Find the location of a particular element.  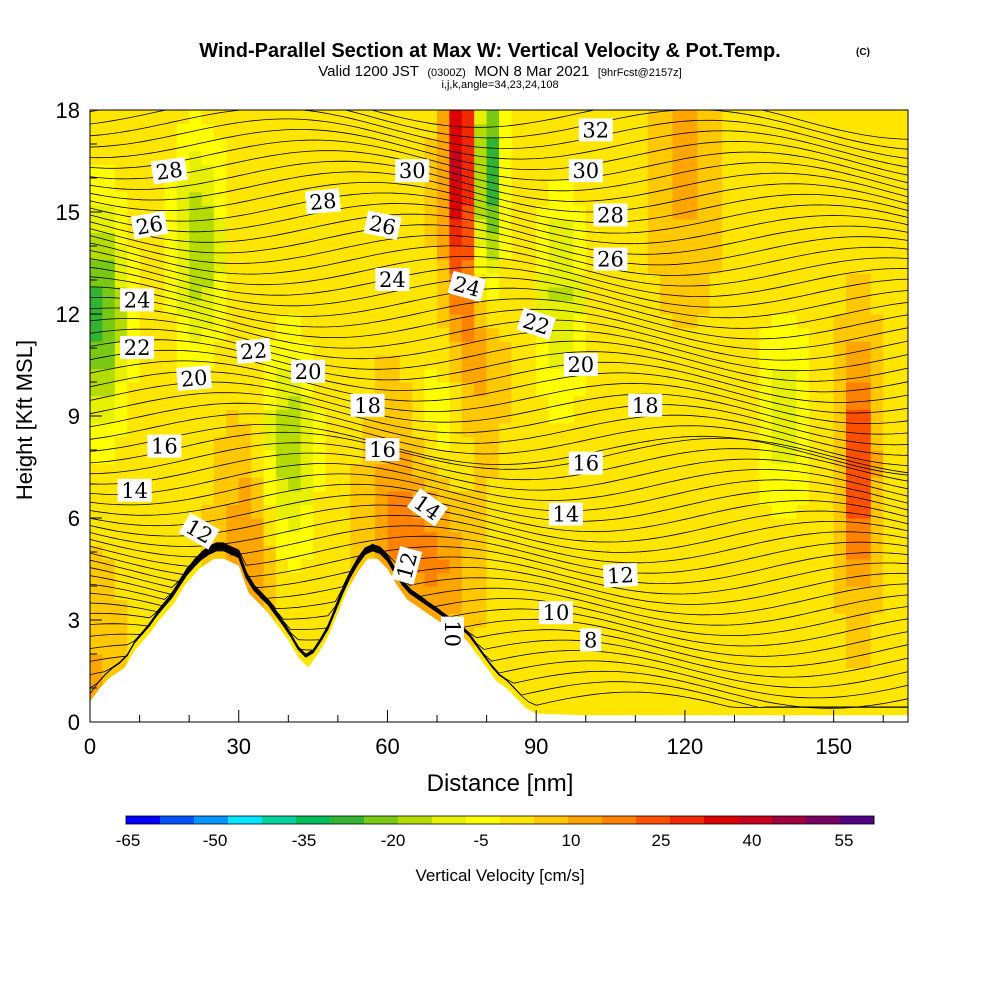

theta-contour-label: 16 is located at coordinates (382, 450).